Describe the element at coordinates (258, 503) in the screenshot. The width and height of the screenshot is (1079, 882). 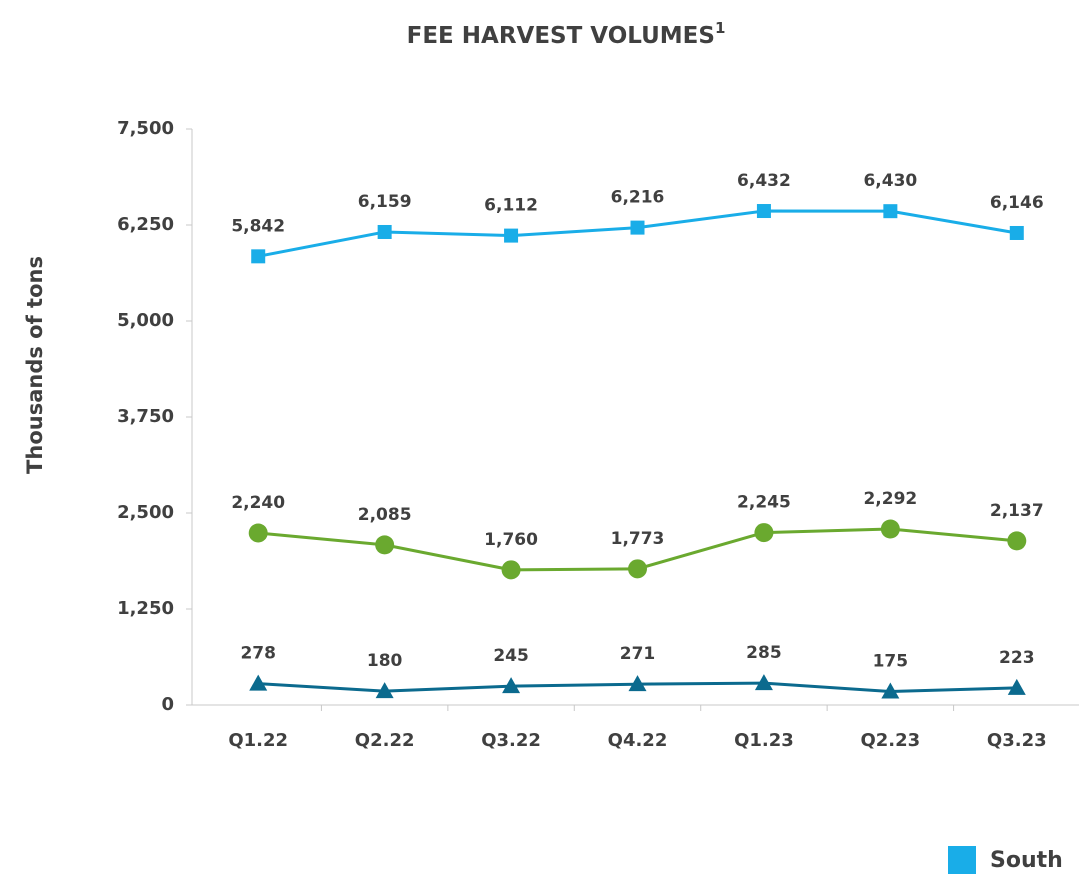
I see `data-label: 2,240` at that location.